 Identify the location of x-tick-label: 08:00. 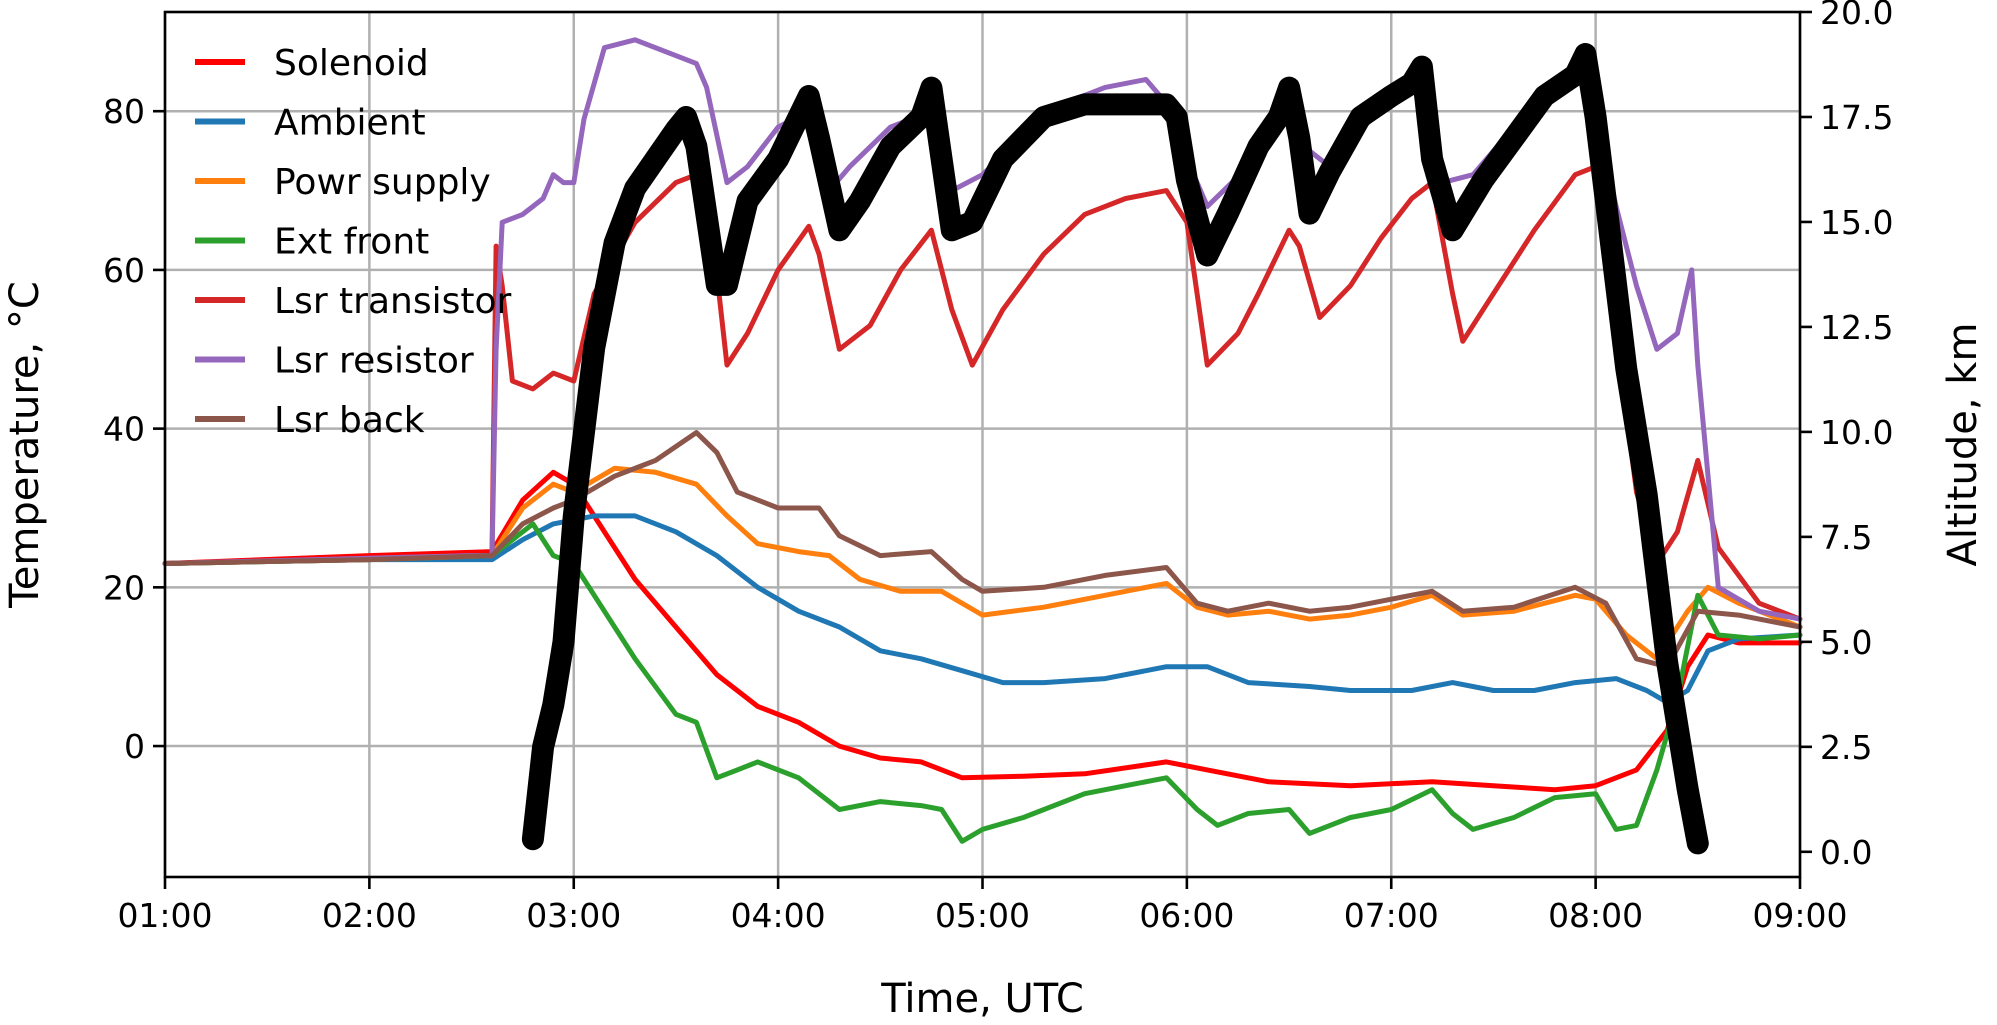
(1595, 915).